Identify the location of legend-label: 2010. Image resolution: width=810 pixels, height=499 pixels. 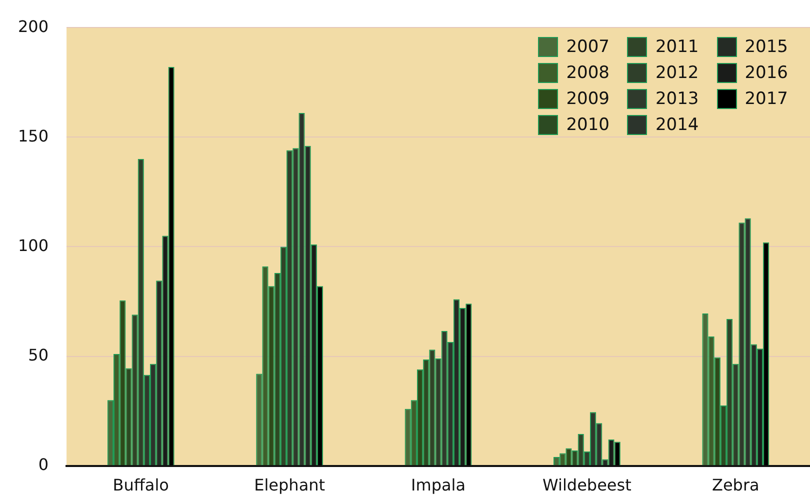
(588, 125).